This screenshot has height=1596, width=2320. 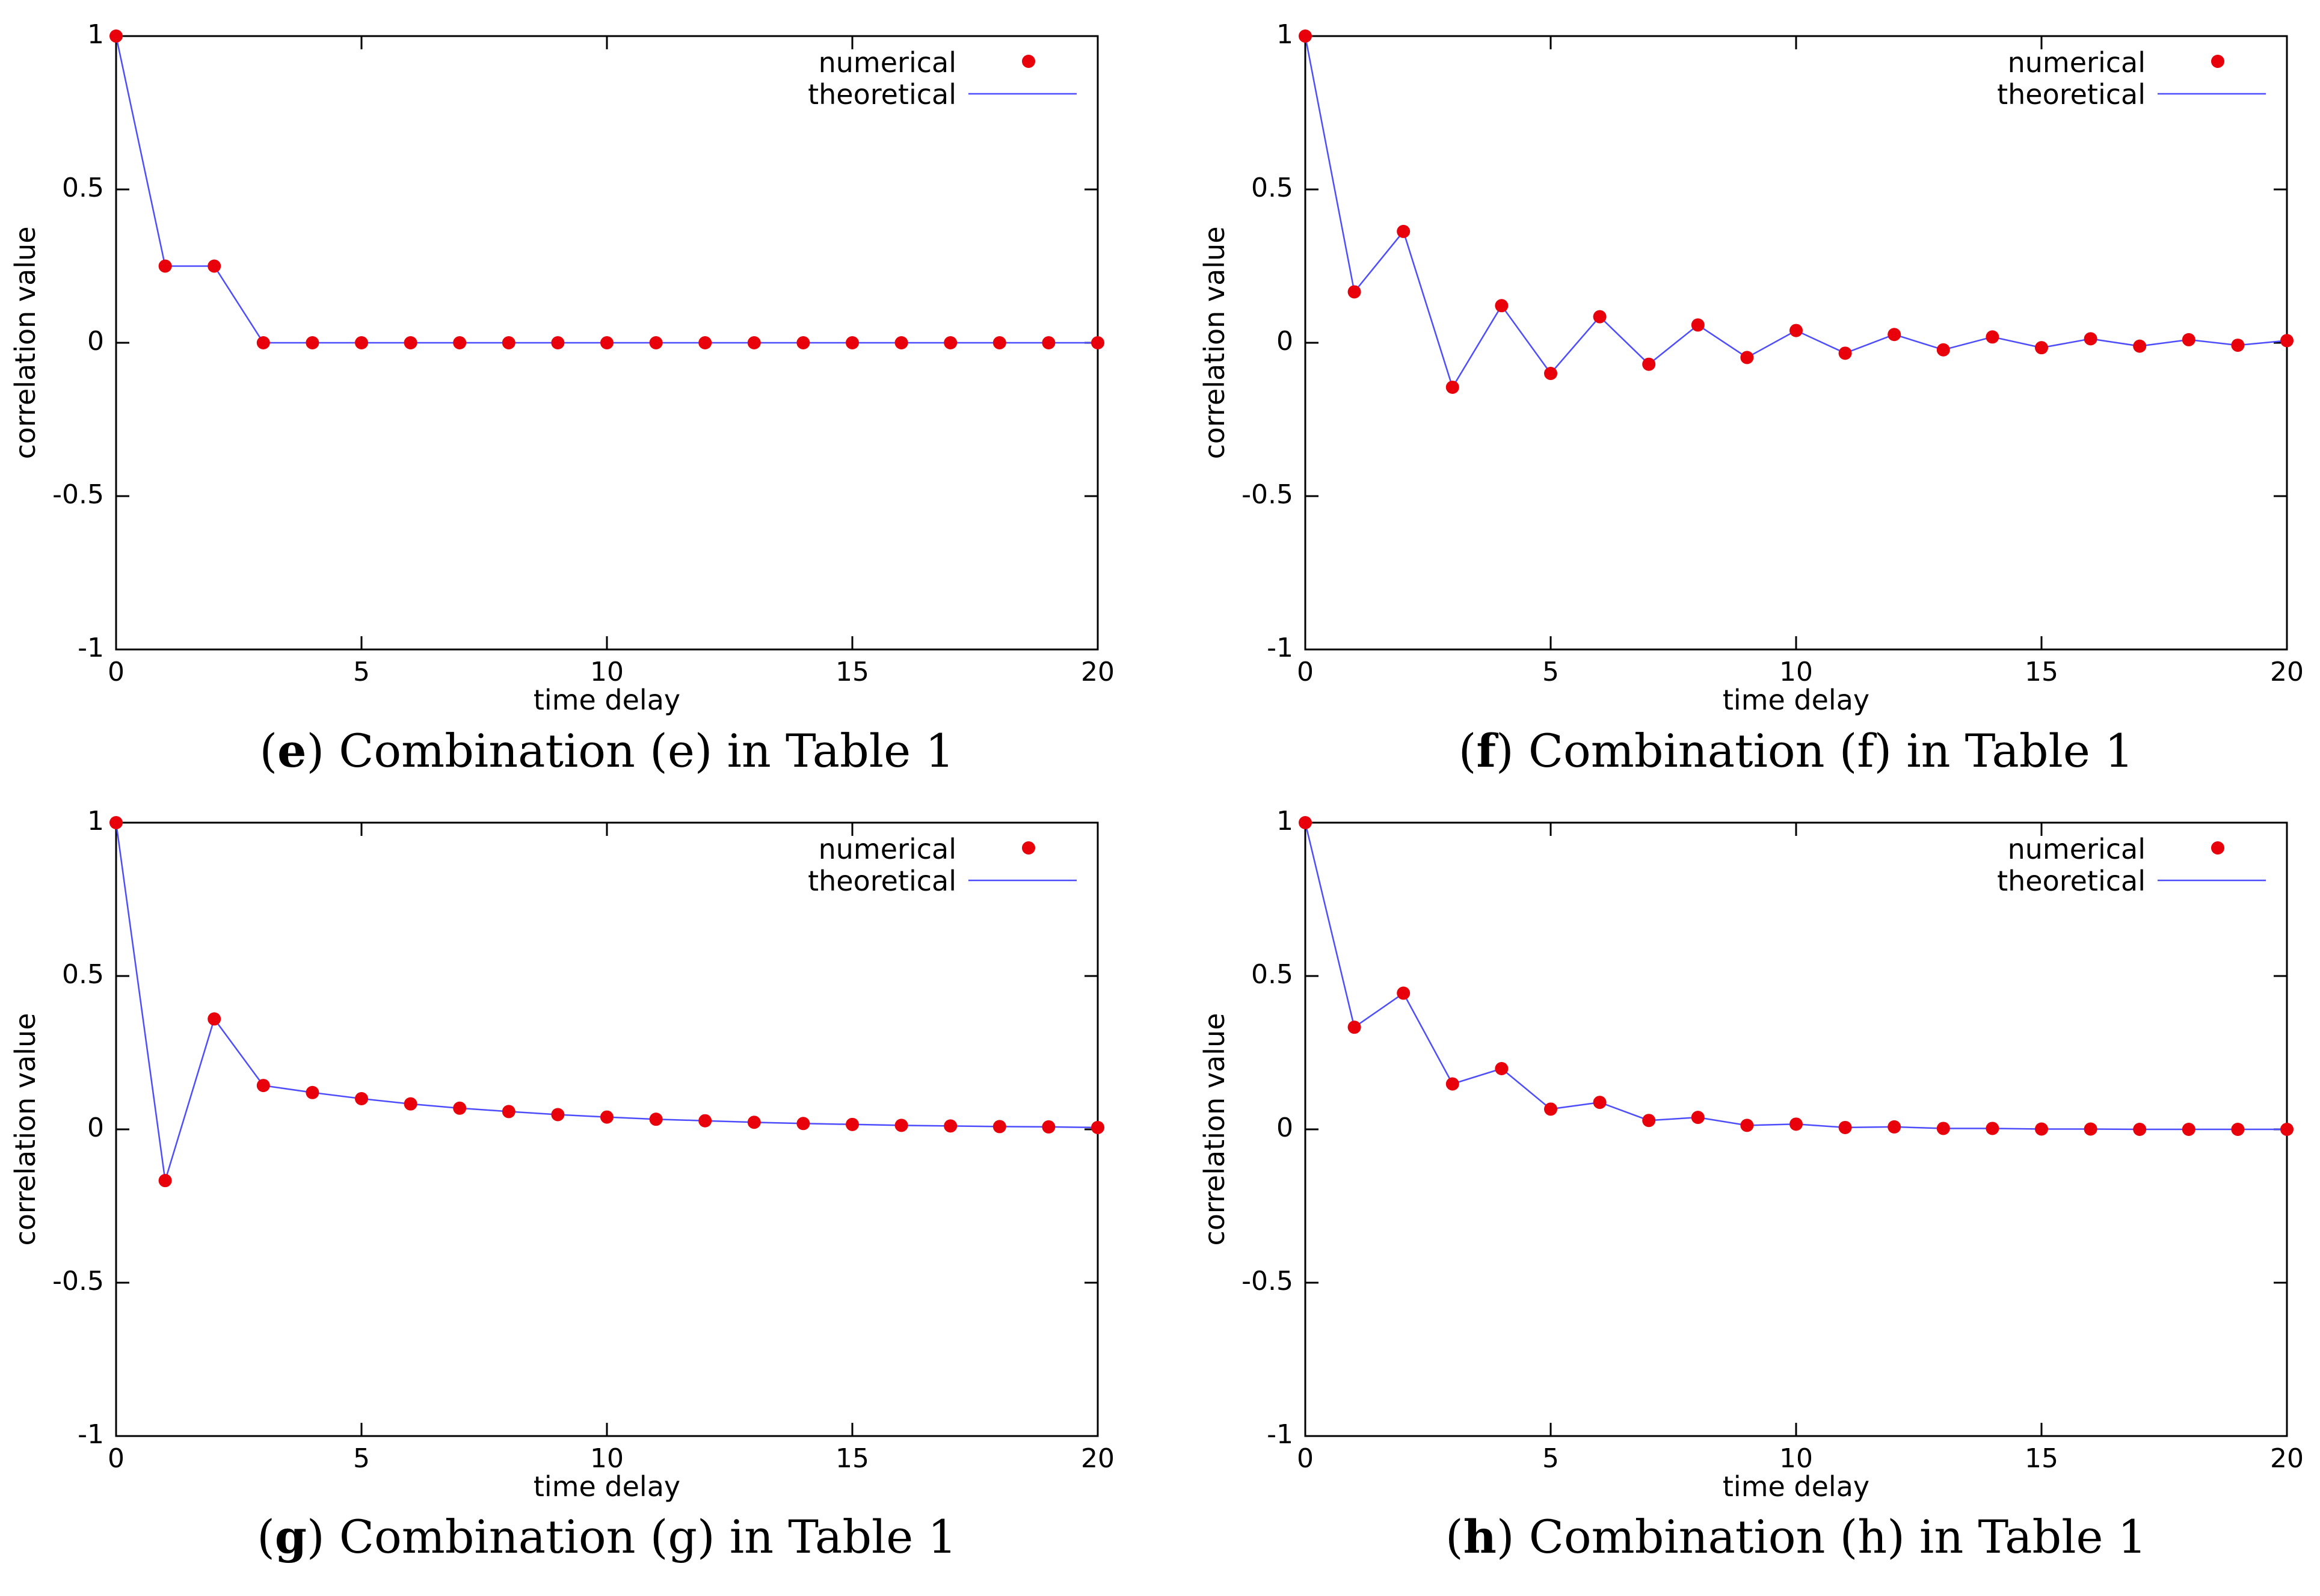 I want to click on caption-letter: g, so click(x=291, y=1537).